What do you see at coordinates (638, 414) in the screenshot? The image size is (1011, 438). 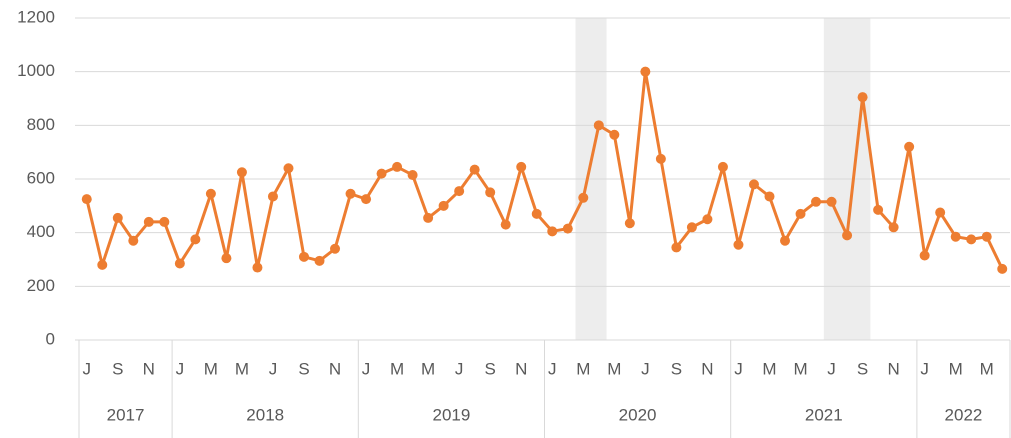 I see `year-label: 2020` at bounding box center [638, 414].